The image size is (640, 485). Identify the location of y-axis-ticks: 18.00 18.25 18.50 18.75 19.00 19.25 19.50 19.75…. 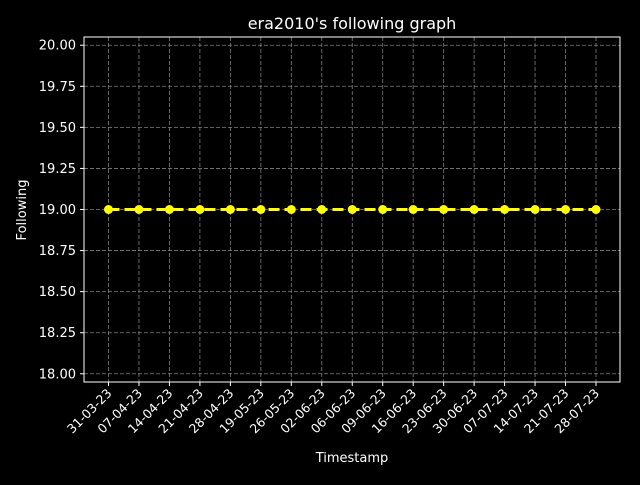
(61, 210).